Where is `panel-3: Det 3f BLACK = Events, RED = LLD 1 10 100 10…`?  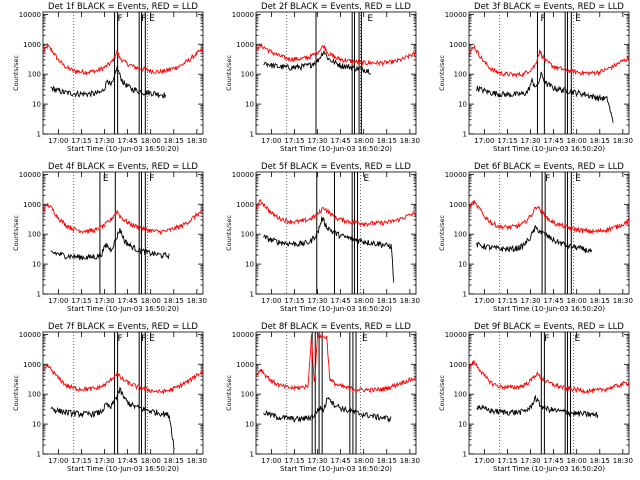
panel-3: Det 3f BLACK = Events, RED = LLD 1 10 100 10… is located at coordinates (535, 77).